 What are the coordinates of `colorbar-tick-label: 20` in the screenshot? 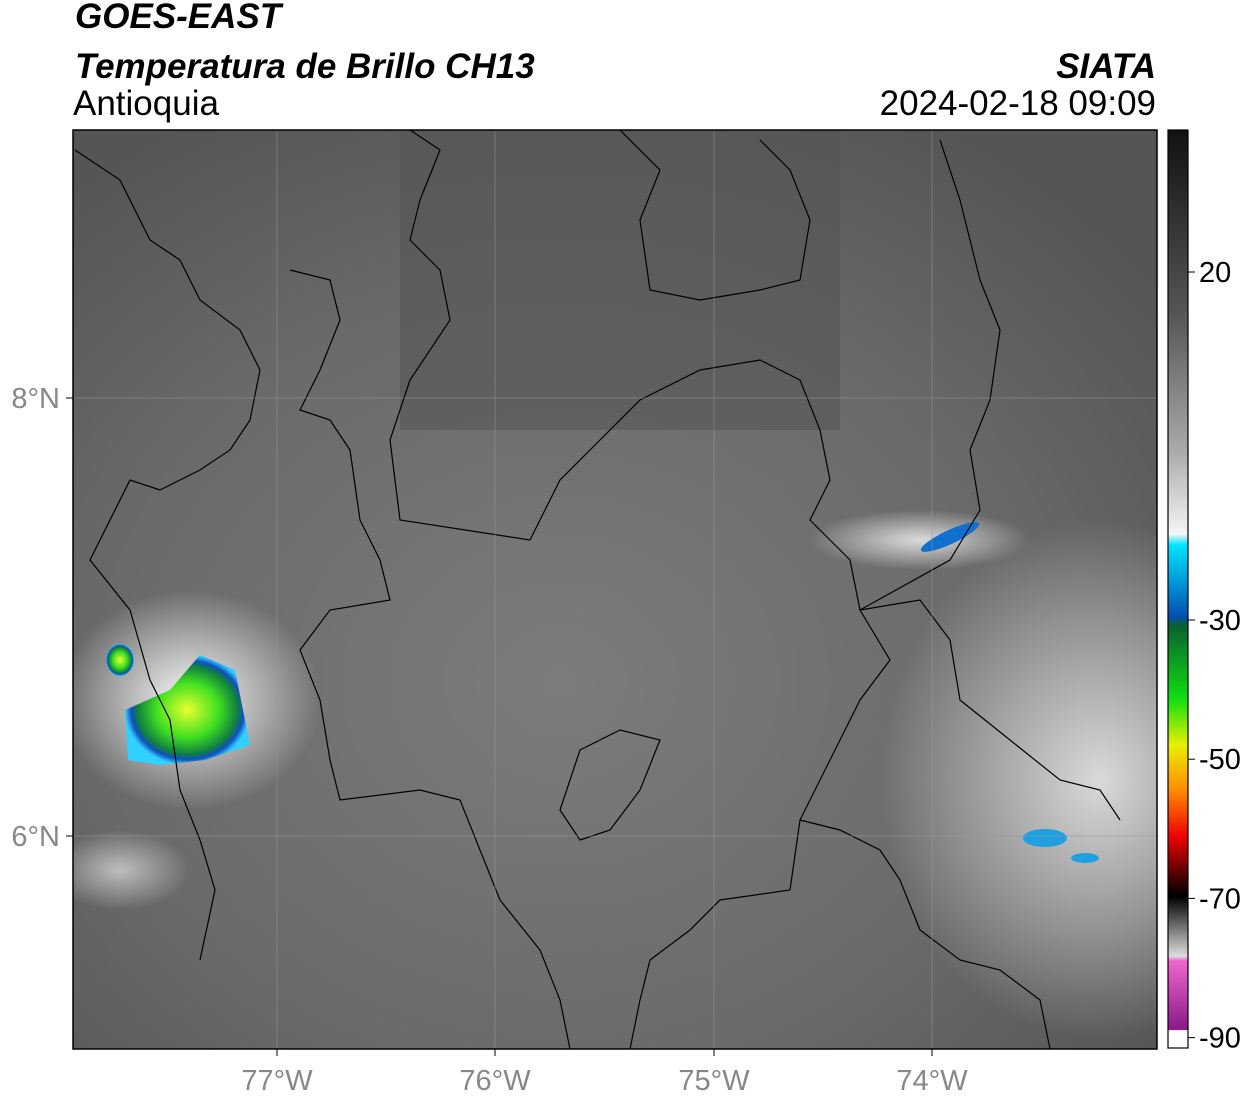 It's located at (1215, 273).